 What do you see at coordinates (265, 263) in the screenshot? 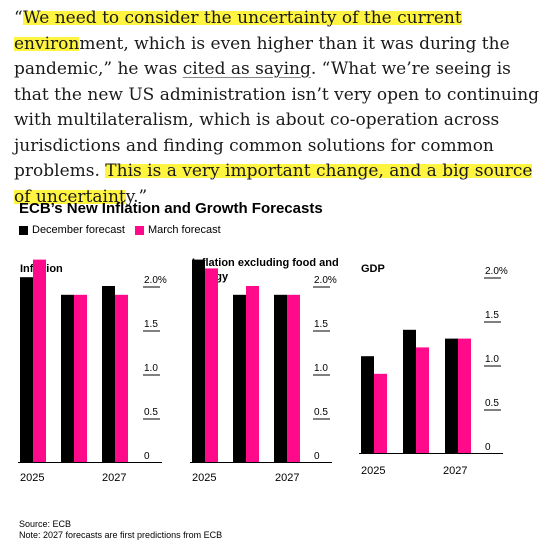
I see `panel-title-line: Inflation excluding food and` at bounding box center [265, 263].